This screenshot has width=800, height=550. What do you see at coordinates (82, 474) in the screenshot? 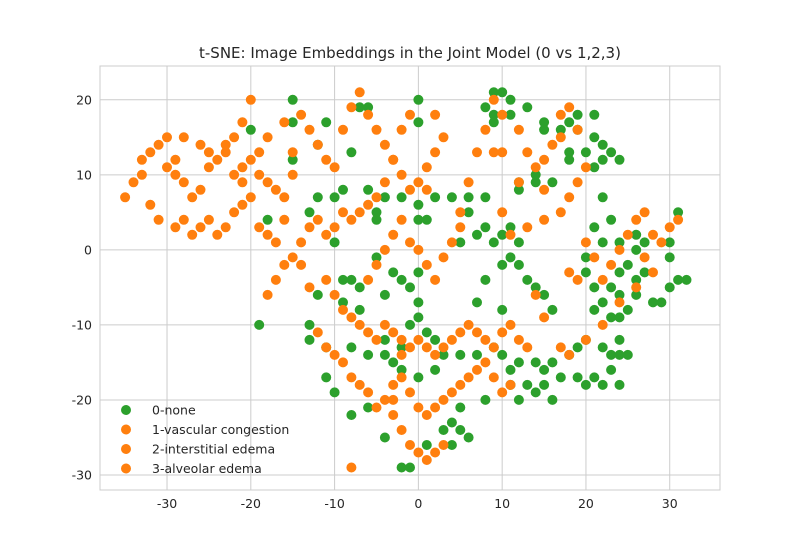
I see `y-tick-label: -30` at bounding box center [82, 474].